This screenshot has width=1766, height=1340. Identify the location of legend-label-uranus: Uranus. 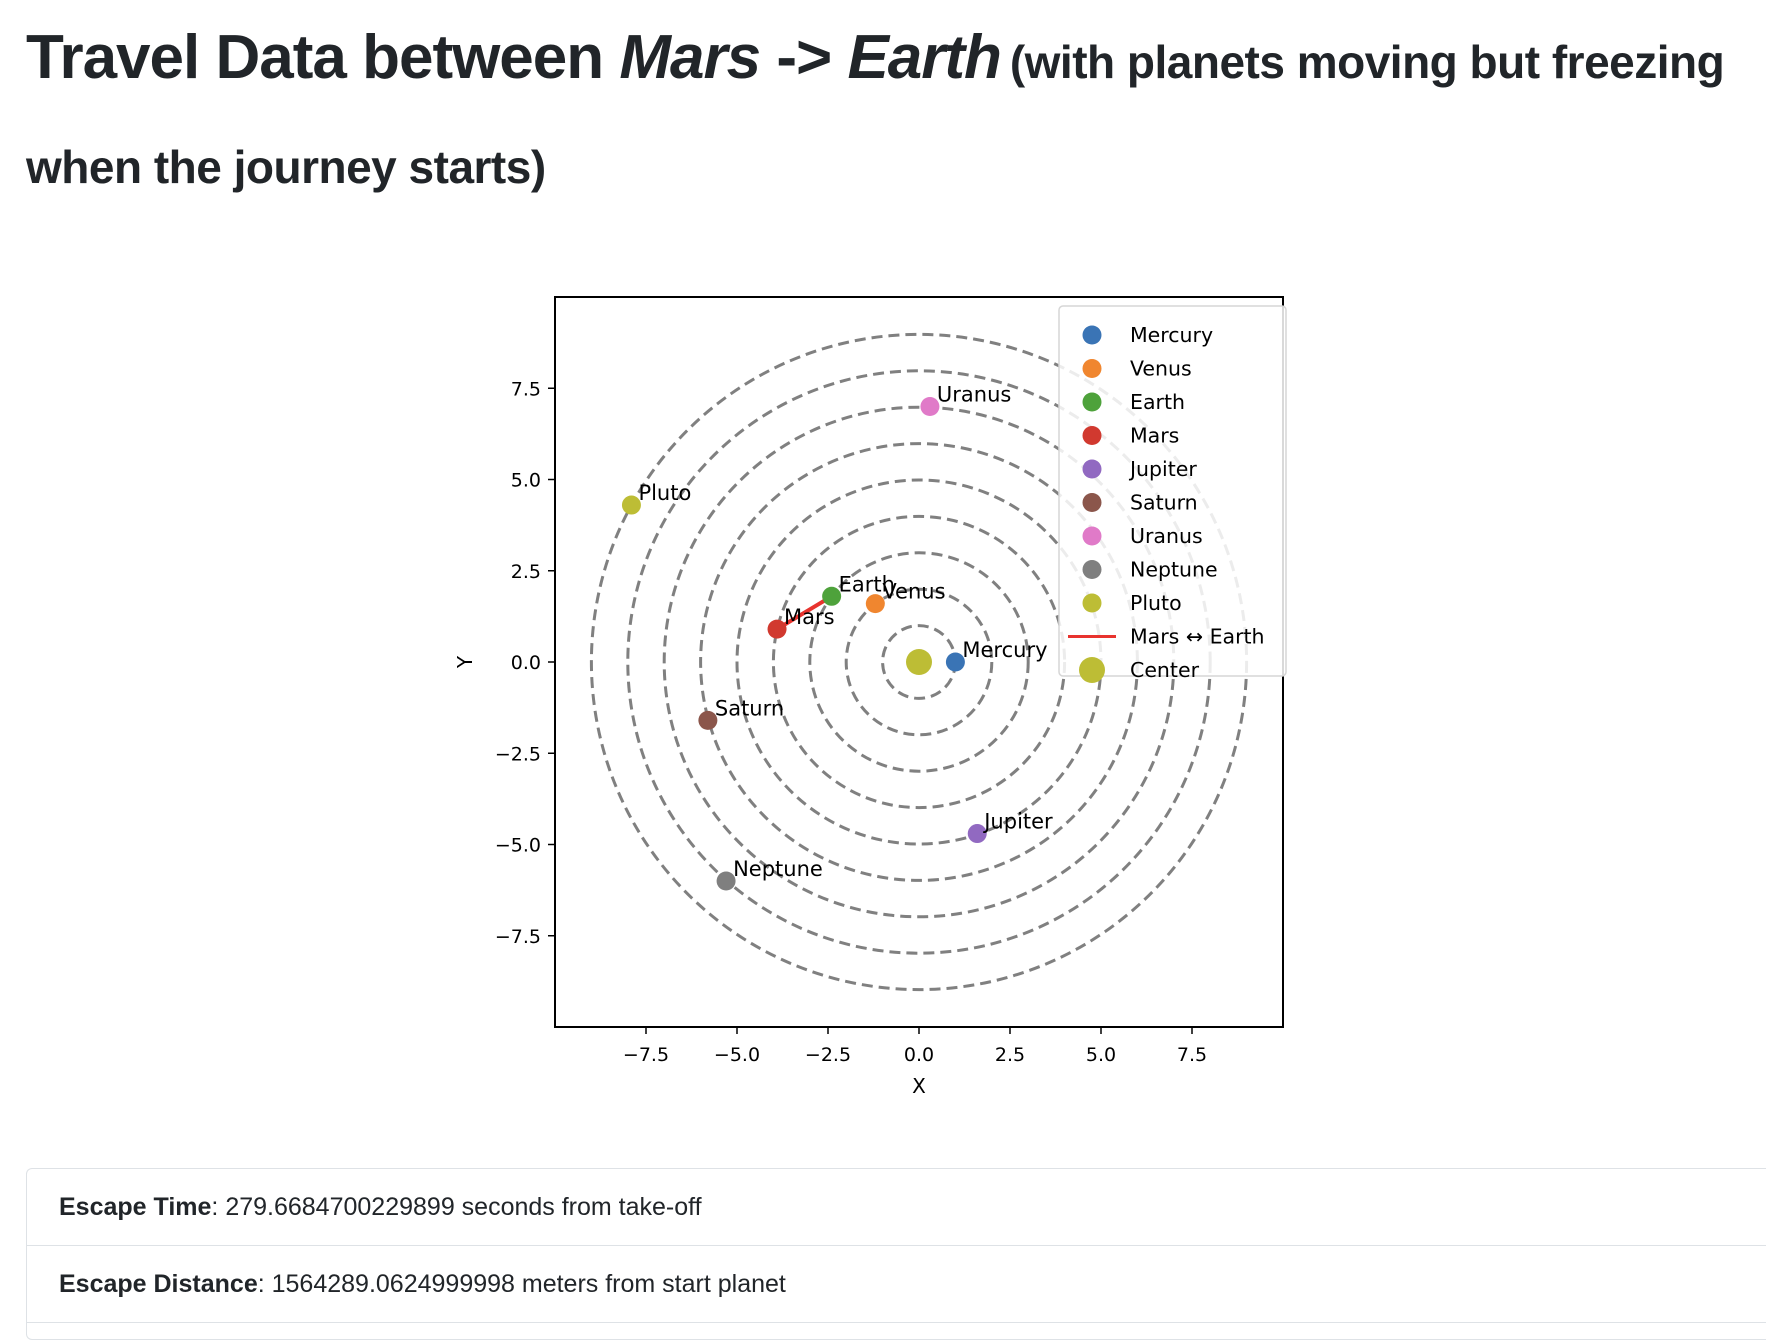
(1166, 536).